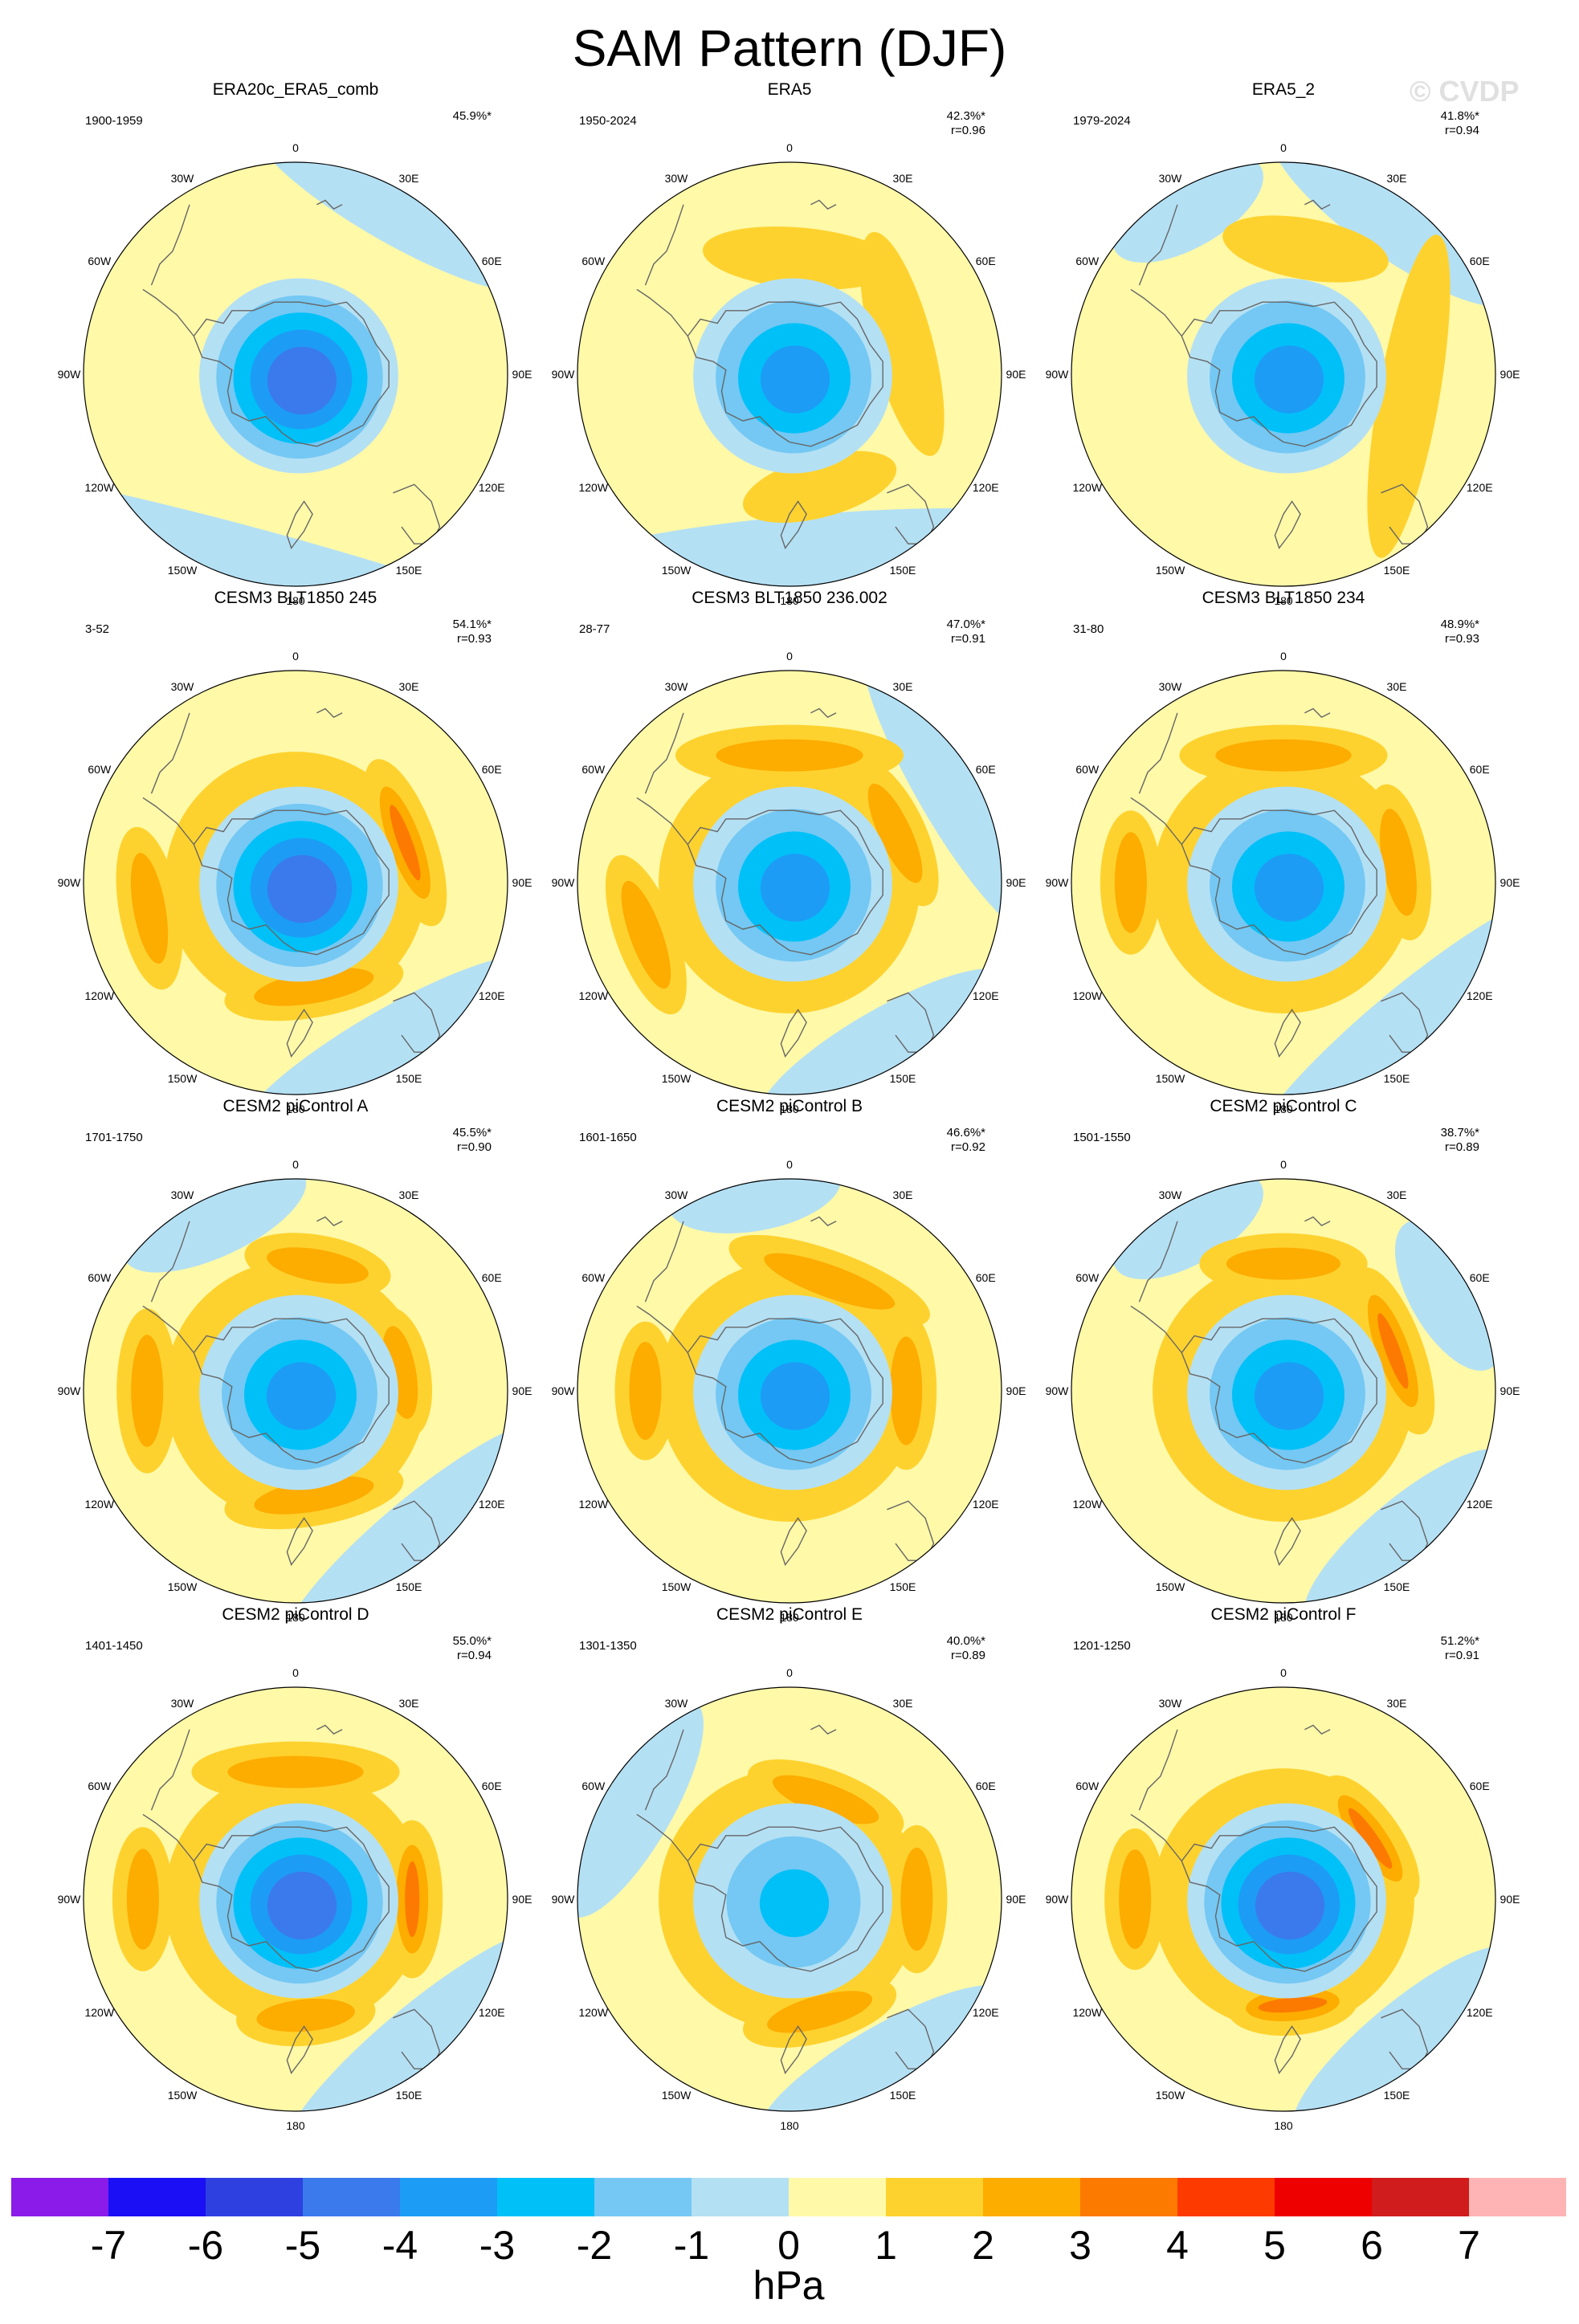 This screenshot has height=2324, width=1579. I want to click on positive-anomaly-peak, so click(405, 843).